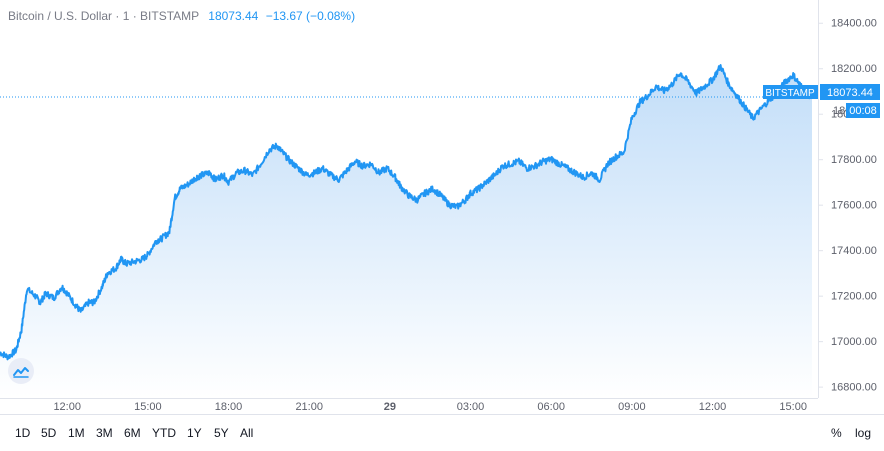 This screenshot has width=884, height=451. I want to click on x-tick-label: 03:00, so click(471, 407).